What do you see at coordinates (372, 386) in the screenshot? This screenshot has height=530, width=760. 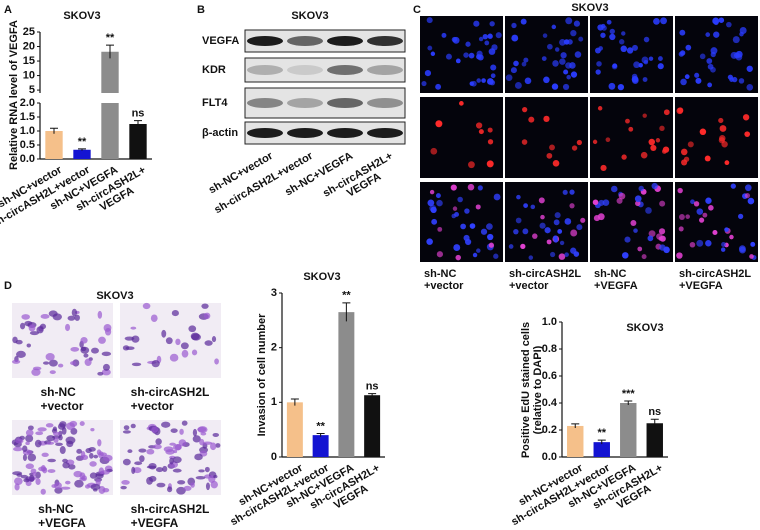 I see `significance-label: ns` at bounding box center [372, 386].